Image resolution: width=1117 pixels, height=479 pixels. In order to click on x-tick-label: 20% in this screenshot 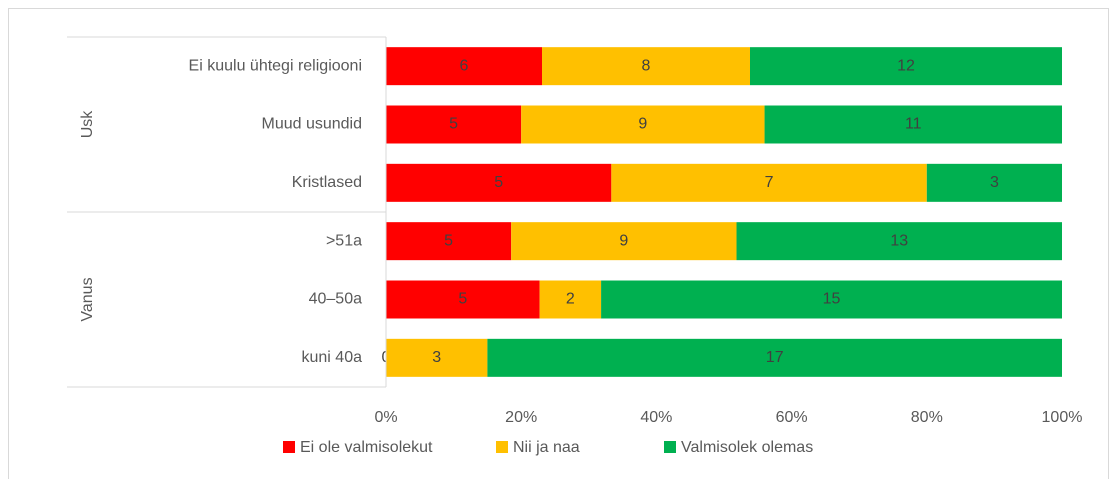, I will do `click(521, 417)`.